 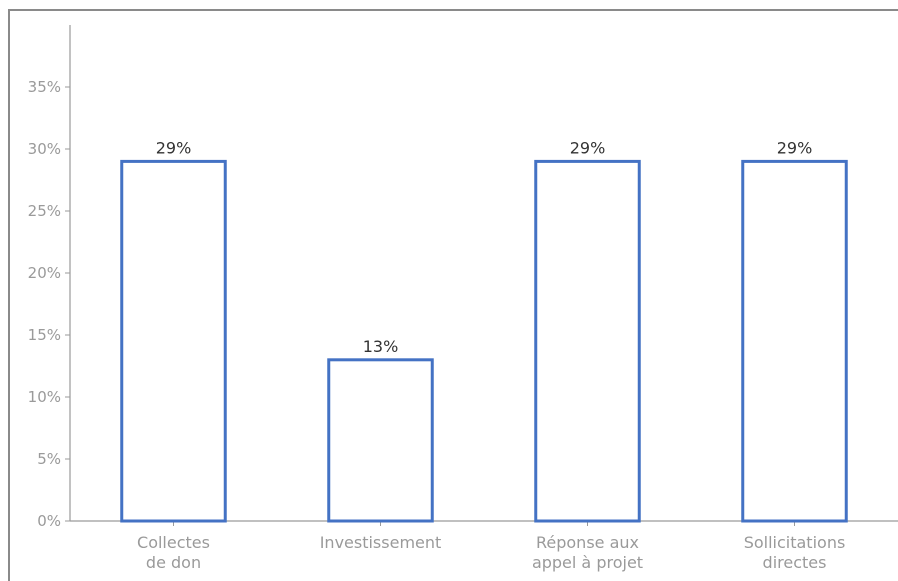 I want to click on y-axis: 0% 5% 10% 15% 20% 25% 30% 35%, so click(x=49, y=277).